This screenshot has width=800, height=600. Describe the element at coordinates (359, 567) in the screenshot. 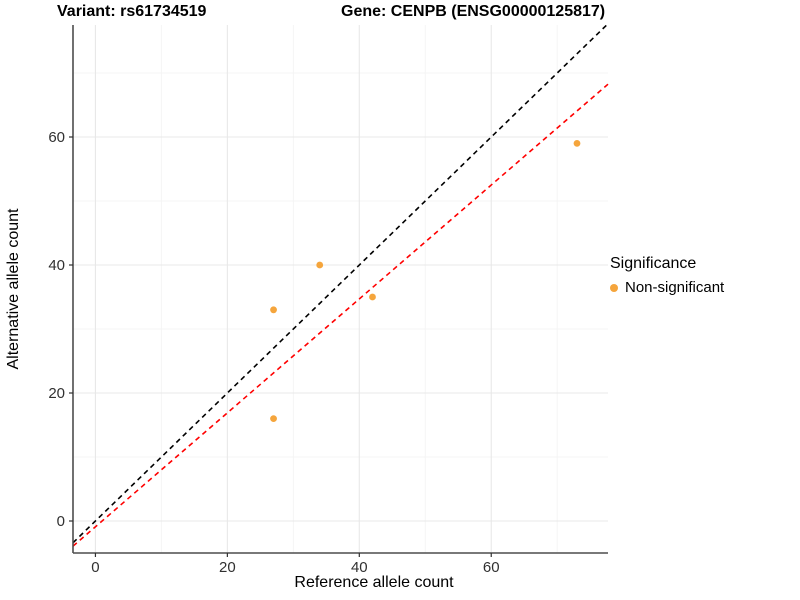

I see `x-tick-label: 40` at that location.